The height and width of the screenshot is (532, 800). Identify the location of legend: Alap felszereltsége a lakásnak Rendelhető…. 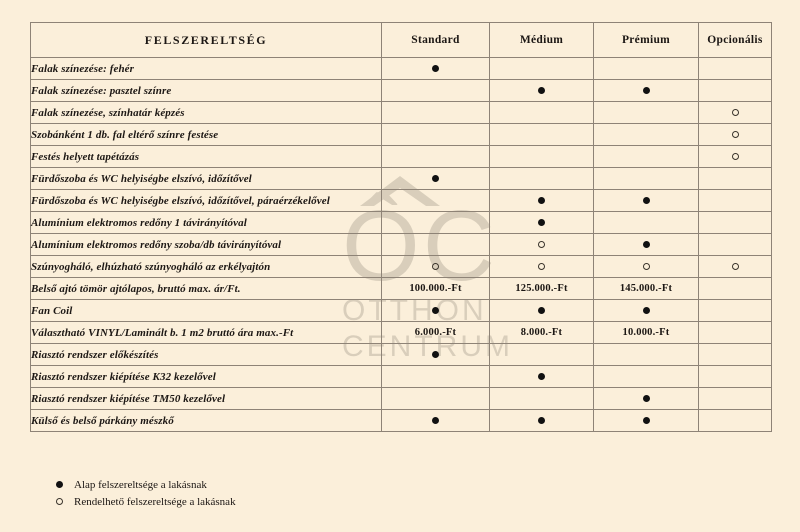
(143, 493).